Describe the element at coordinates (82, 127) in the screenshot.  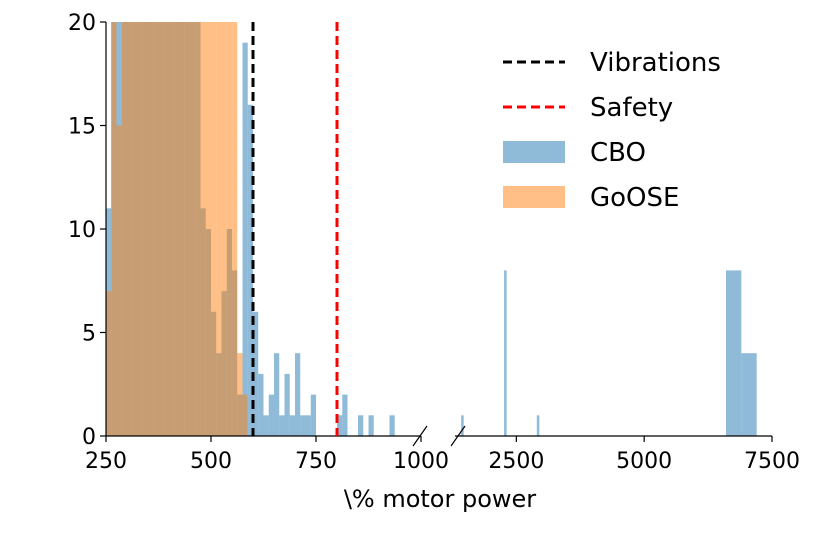
I see `y-tick-label: 15` at that location.